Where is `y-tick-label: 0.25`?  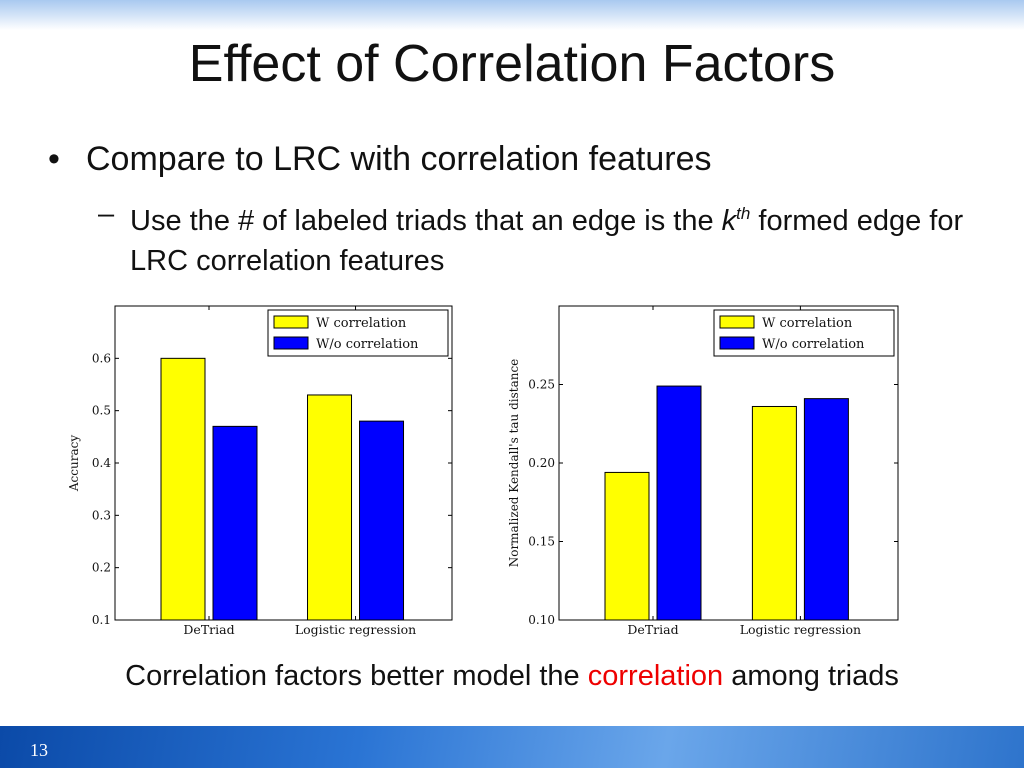
y-tick-label: 0.25 is located at coordinates (541, 385).